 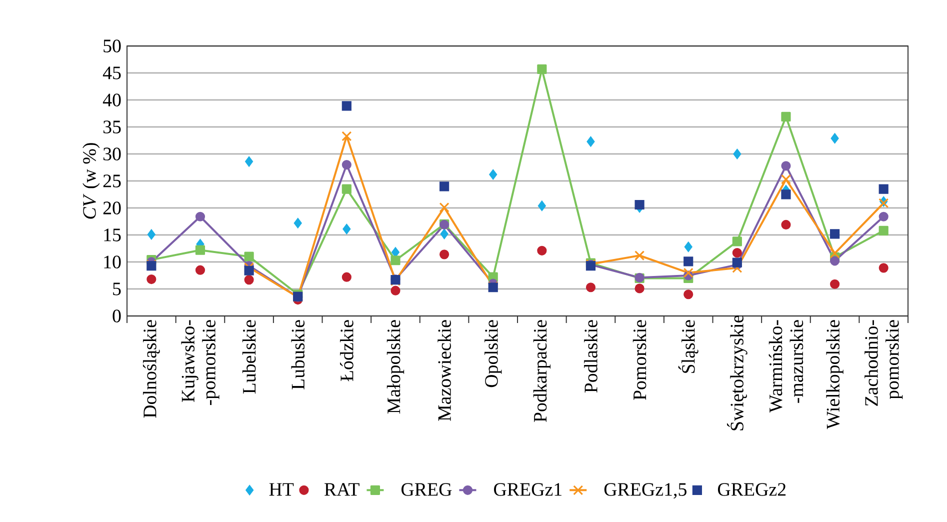 What do you see at coordinates (347, 351) in the screenshot?
I see `x-tick-label: Łódzkie` at bounding box center [347, 351].